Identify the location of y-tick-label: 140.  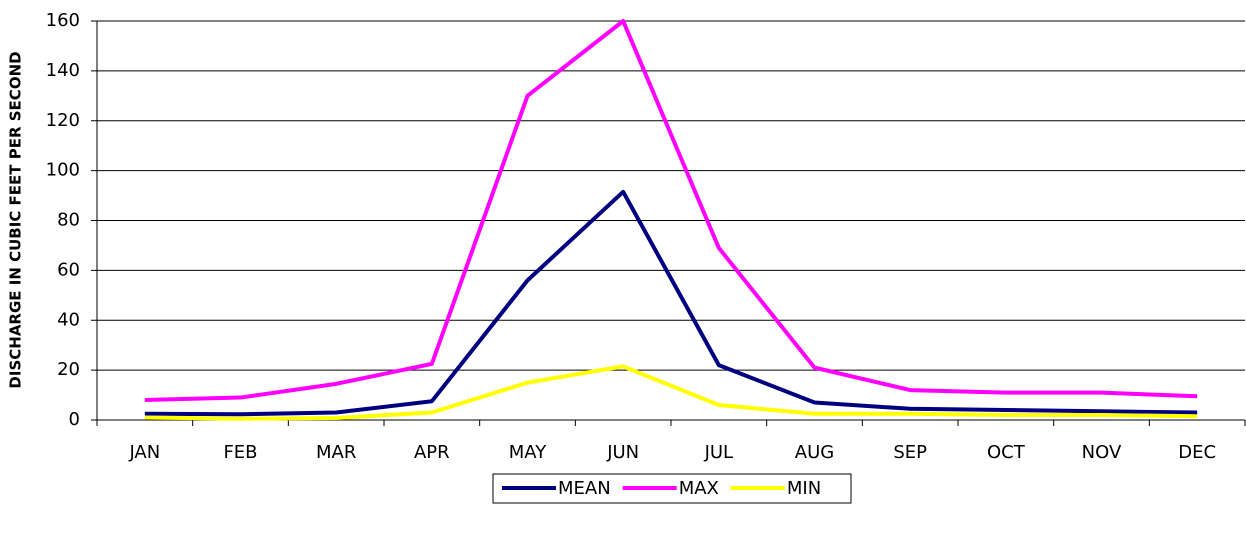
(63, 70).